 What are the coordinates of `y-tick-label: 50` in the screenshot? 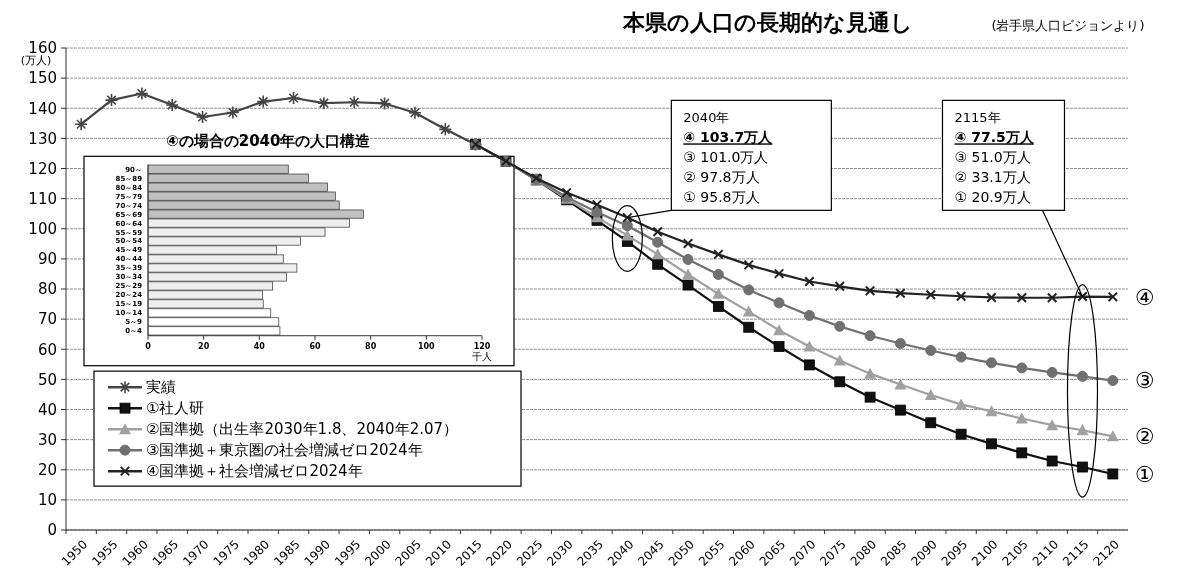 It's located at (47, 379).